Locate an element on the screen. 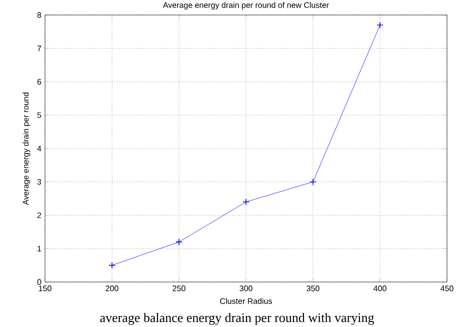  x-tick-label: 400 is located at coordinates (380, 289).